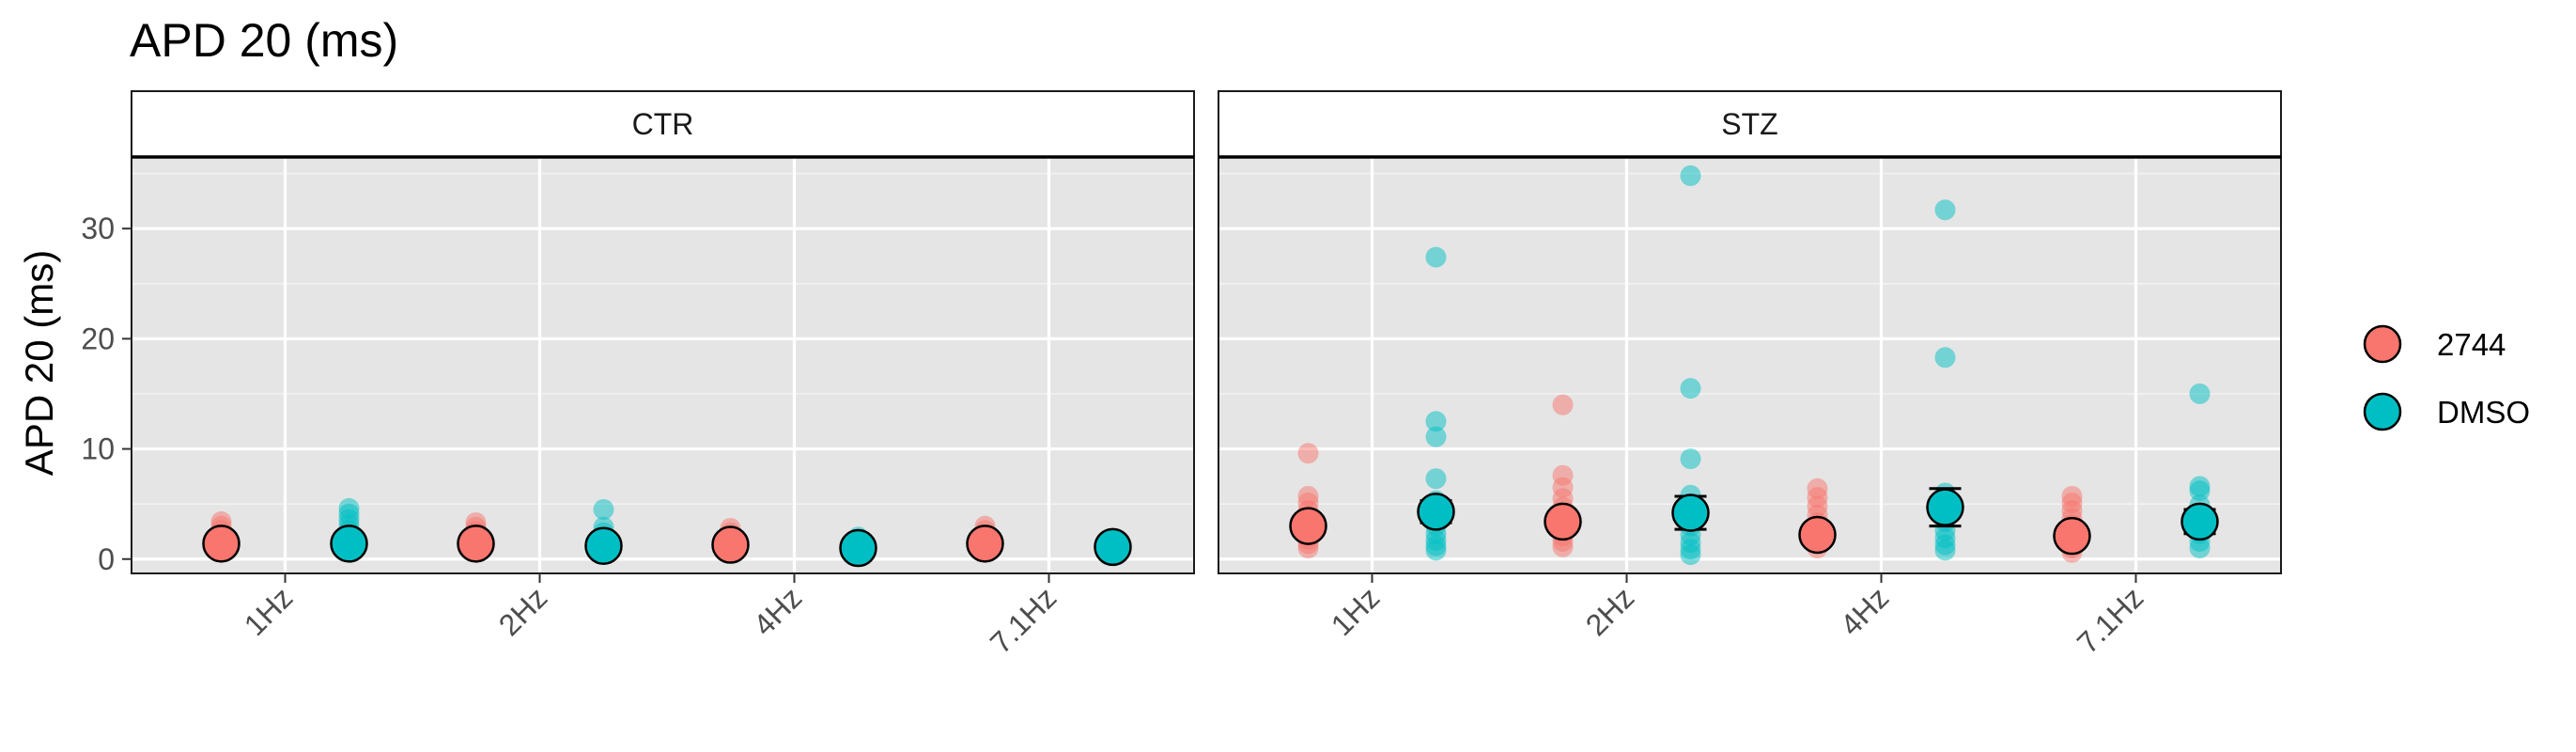  What do you see at coordinates (1563, 521) in the screenshot?
I see `mean-point-stz-2744-2hz` at bounding box center [1563, 521].